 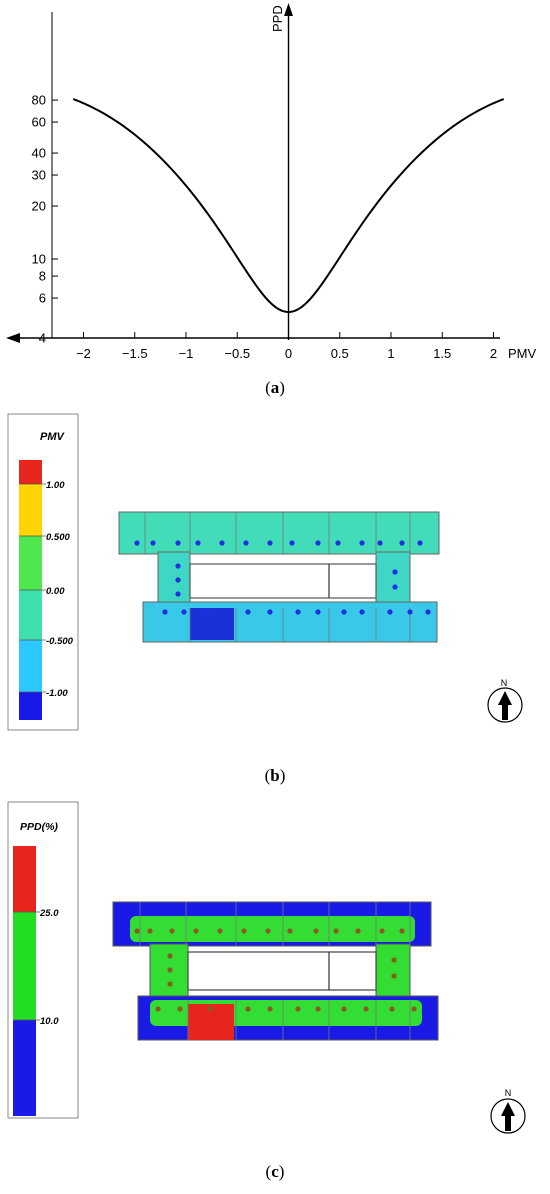 I want to click on ppd-legend: PPD(%) 25.0 10.0, so click(x=43, y=960).